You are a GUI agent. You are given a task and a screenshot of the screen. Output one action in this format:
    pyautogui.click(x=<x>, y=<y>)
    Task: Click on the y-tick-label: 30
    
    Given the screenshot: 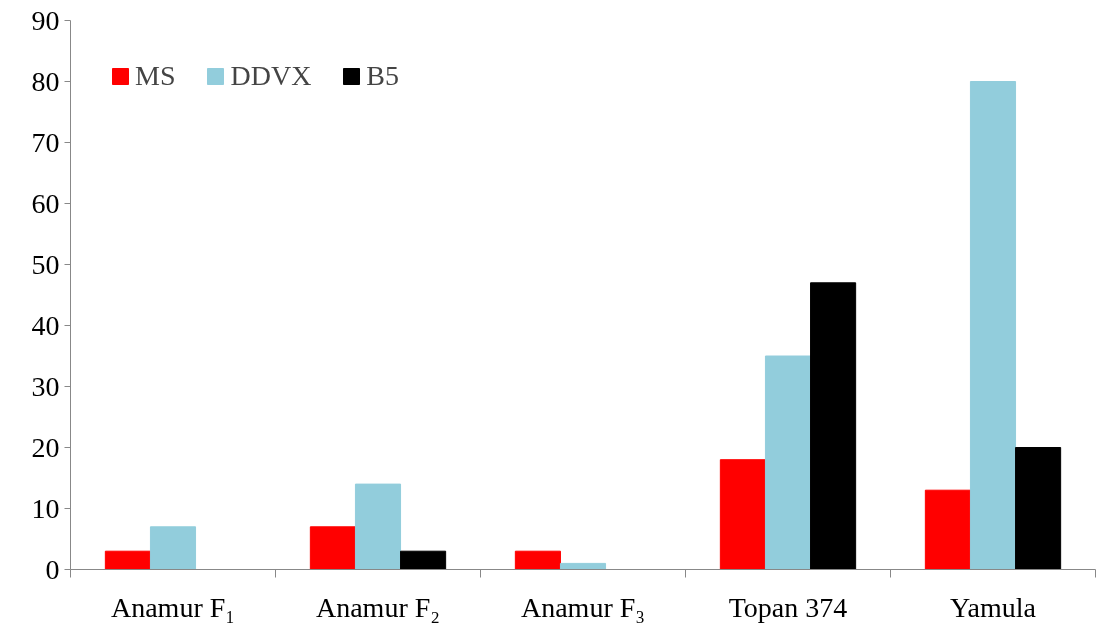 What is the action you would take?
    pyautogui.click(x=45, y=386)
    